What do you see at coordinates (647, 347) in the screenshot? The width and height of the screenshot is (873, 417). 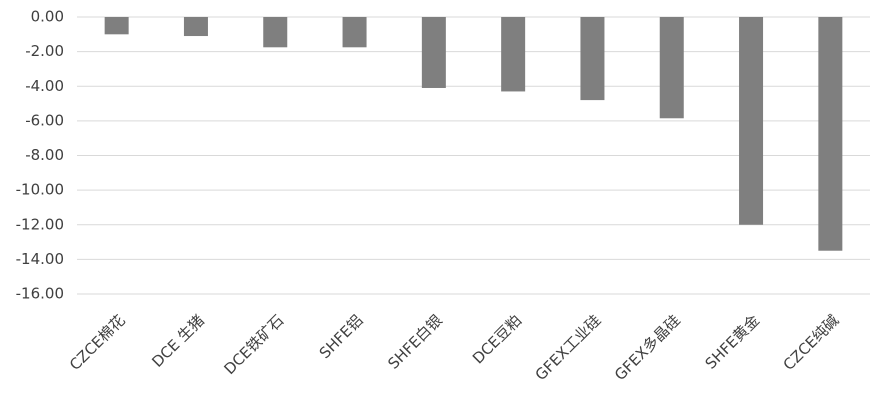 I see `x-tick-label: GFEX多晶硅` at bounding box center [647, 347].